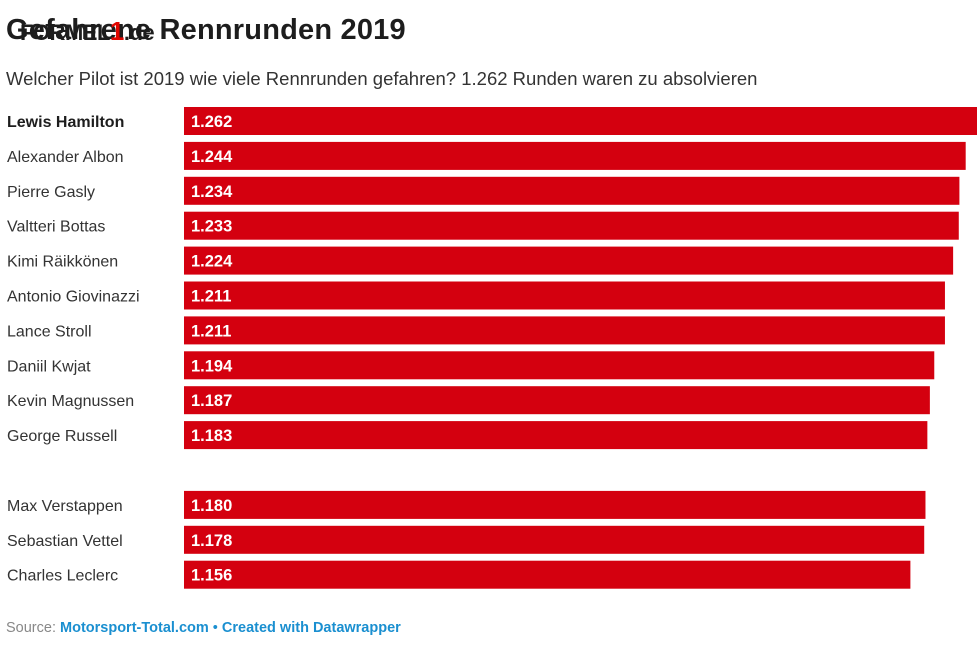 The image size is (980, 653). I want to click on value-label: 1.244, so click(212, 157).